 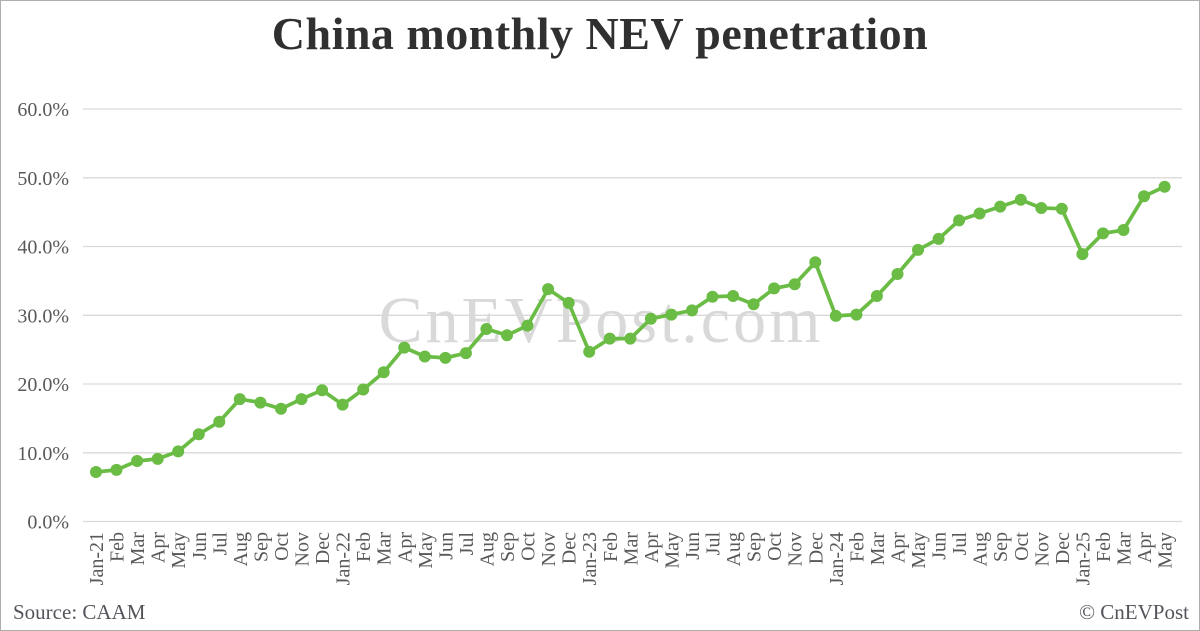 What do you see at coordinates (837, 558) in the screenshot?
I see `x-axis-tick-label: Jan-24` at bounding box center [837, 558].